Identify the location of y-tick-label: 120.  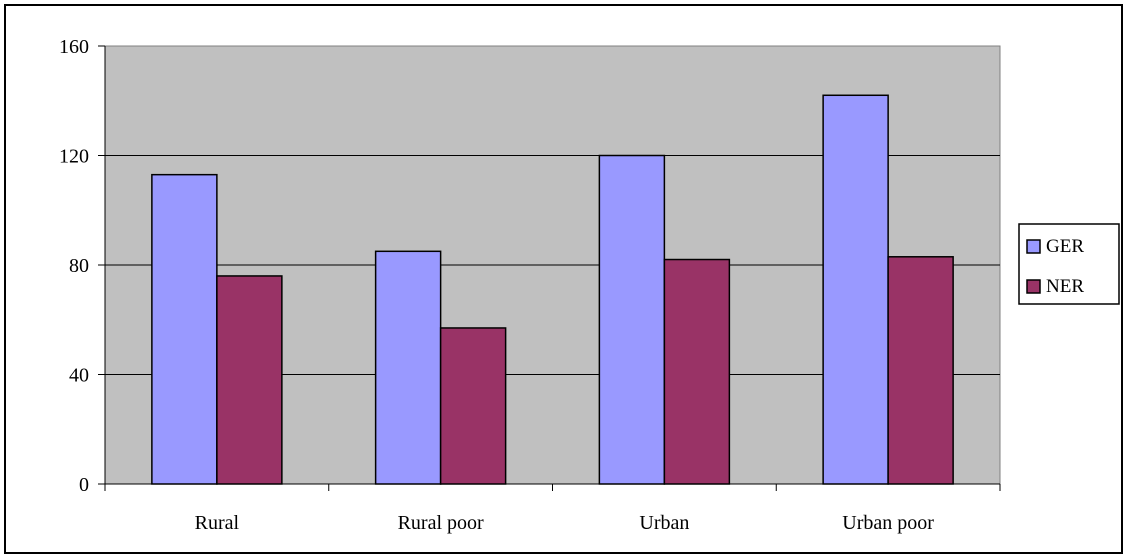
(74, 157).